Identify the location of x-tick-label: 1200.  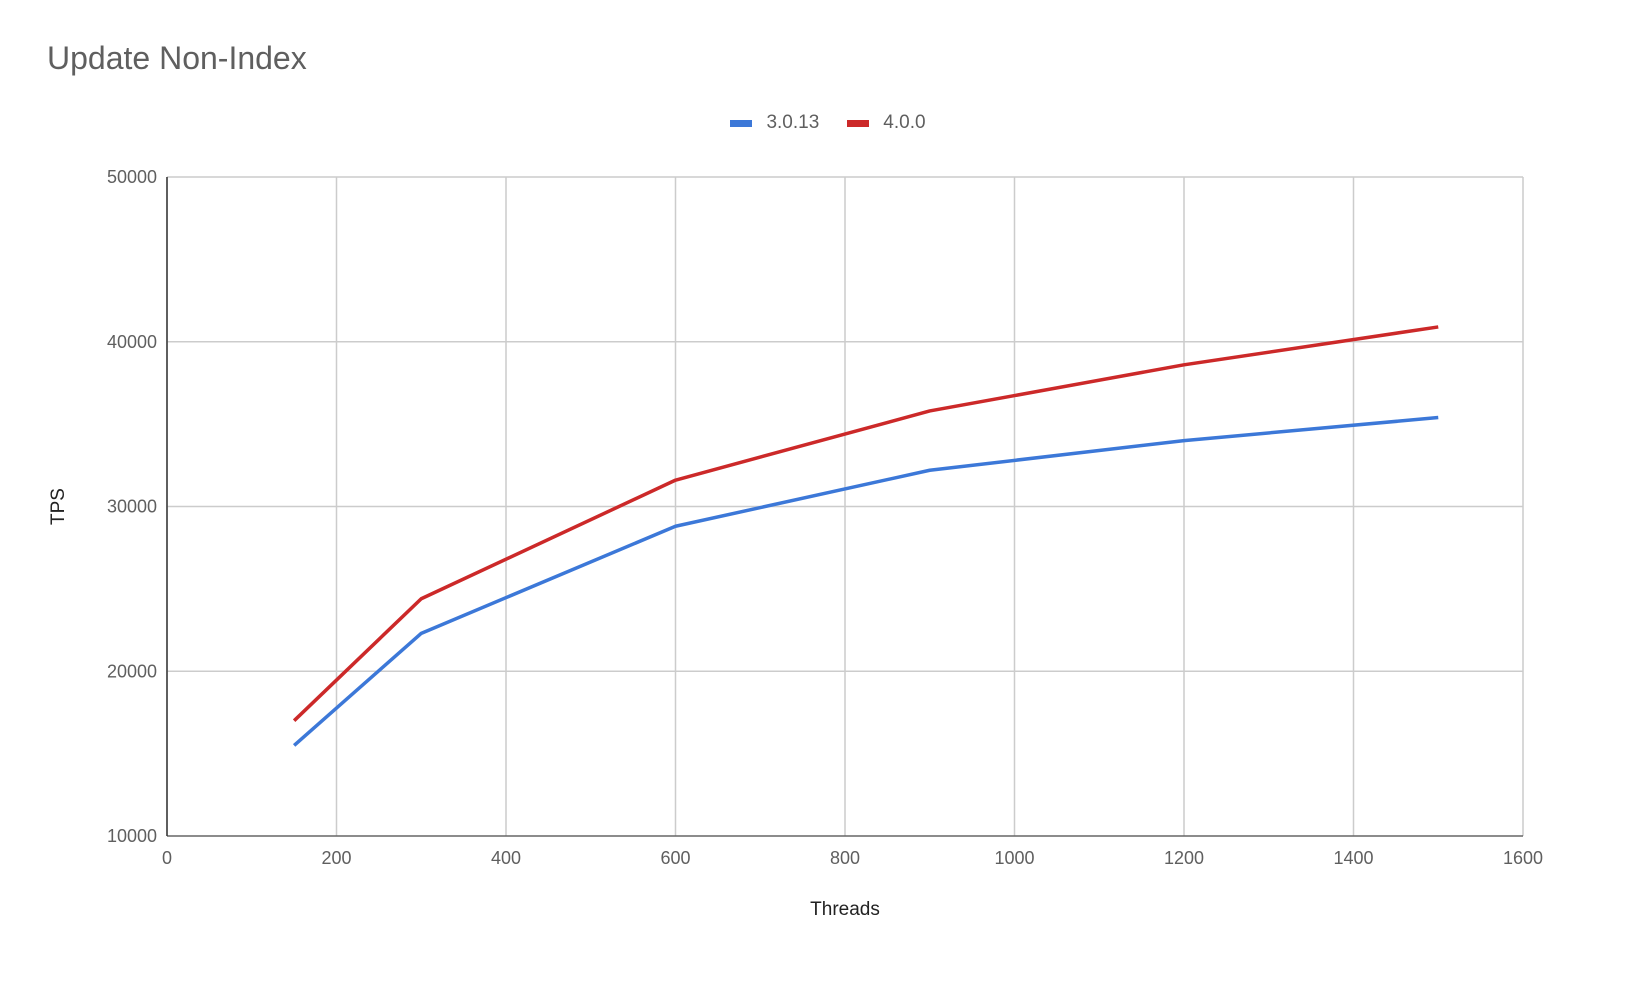
(1184, 858).